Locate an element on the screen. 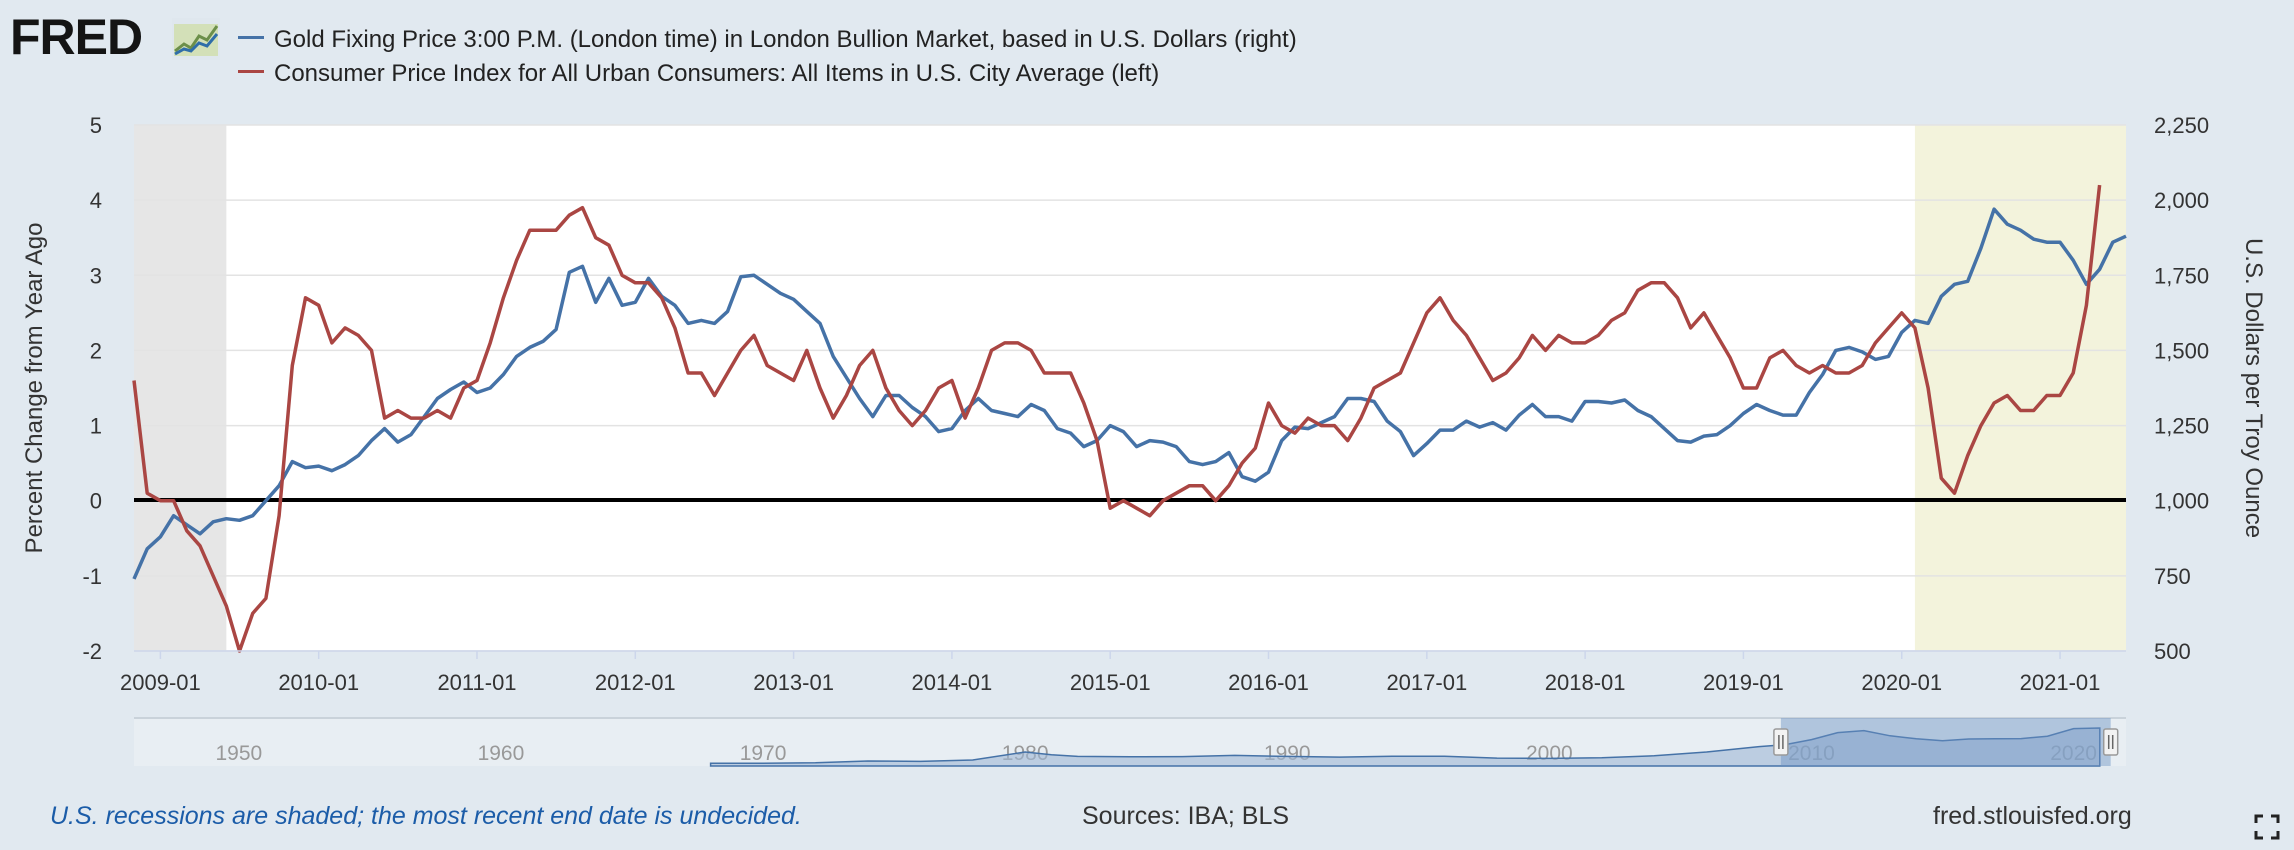  navigator-year-label: 1970 is located at coordinates (763, 753).